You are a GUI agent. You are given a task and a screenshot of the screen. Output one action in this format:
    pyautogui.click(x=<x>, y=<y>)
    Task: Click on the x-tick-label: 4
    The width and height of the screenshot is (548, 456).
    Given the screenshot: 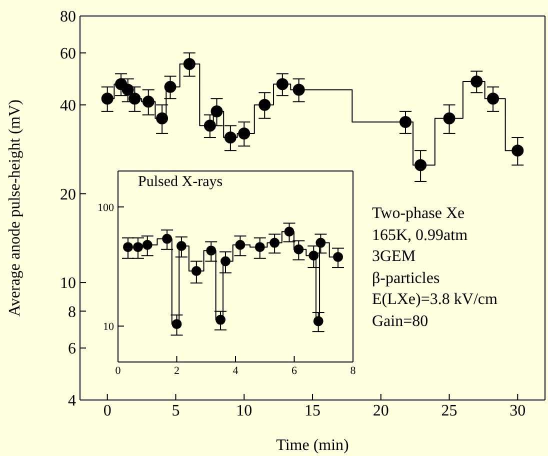 What is the action you would take?
    pyautogui.click(x=235, y=370)
    